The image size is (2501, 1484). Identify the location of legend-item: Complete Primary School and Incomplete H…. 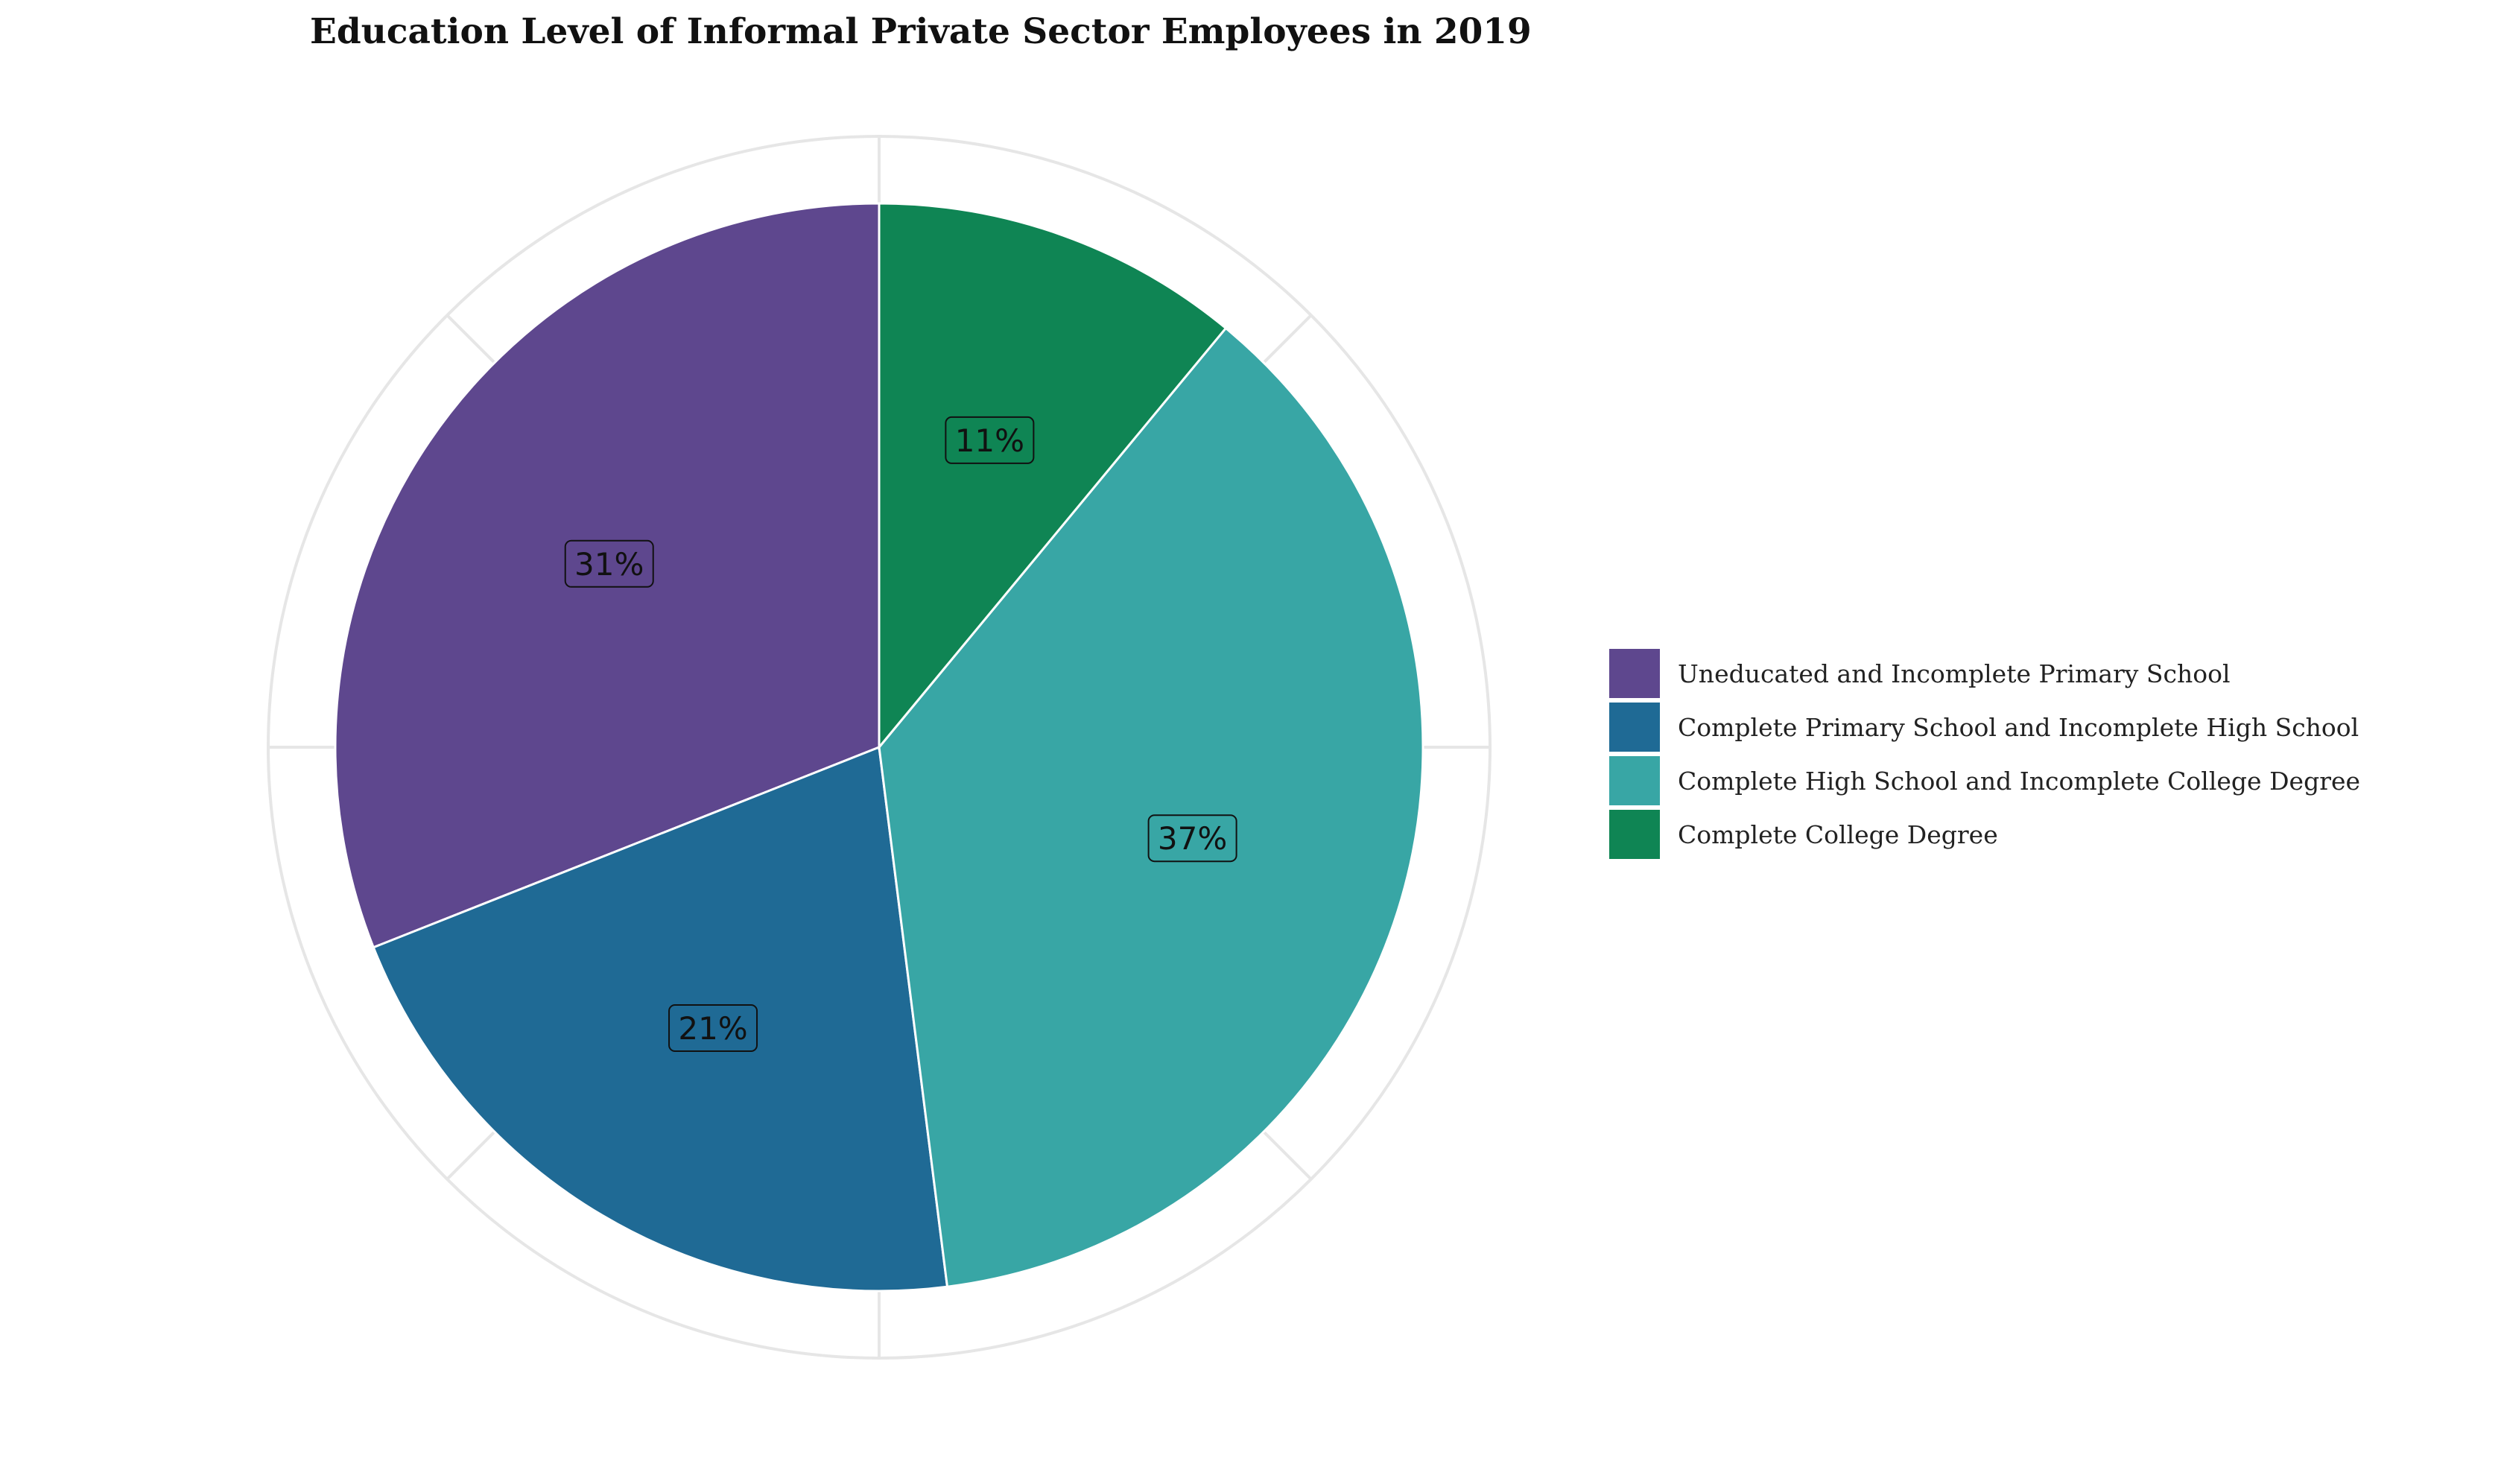
(1984, 728).